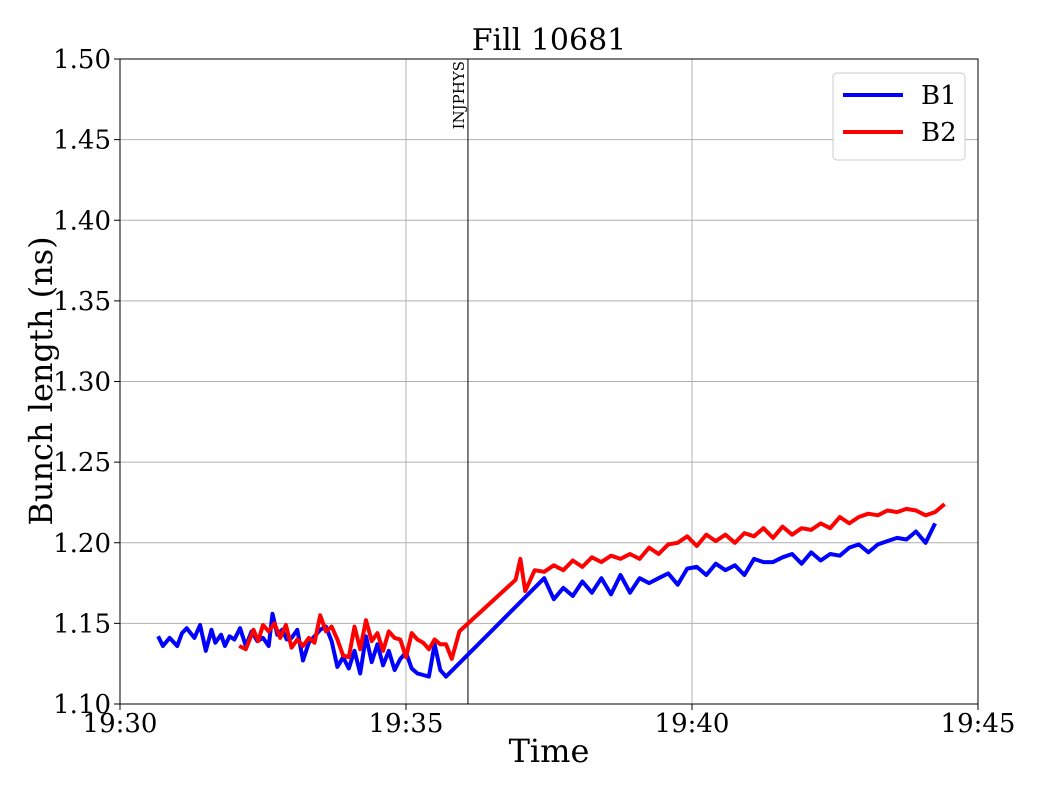 The width and height of the screenshot is (1040, 800). I want to click on y-tick-label: 1.10, so click(82, 705).